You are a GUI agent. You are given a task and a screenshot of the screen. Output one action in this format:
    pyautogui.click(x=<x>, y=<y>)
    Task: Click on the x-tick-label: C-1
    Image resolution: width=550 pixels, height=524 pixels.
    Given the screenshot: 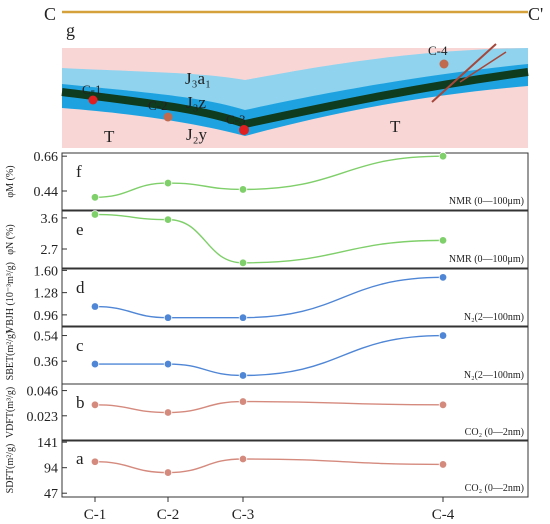 What is the action you would take?
    pyautogui.click(x=95, y=515)
    